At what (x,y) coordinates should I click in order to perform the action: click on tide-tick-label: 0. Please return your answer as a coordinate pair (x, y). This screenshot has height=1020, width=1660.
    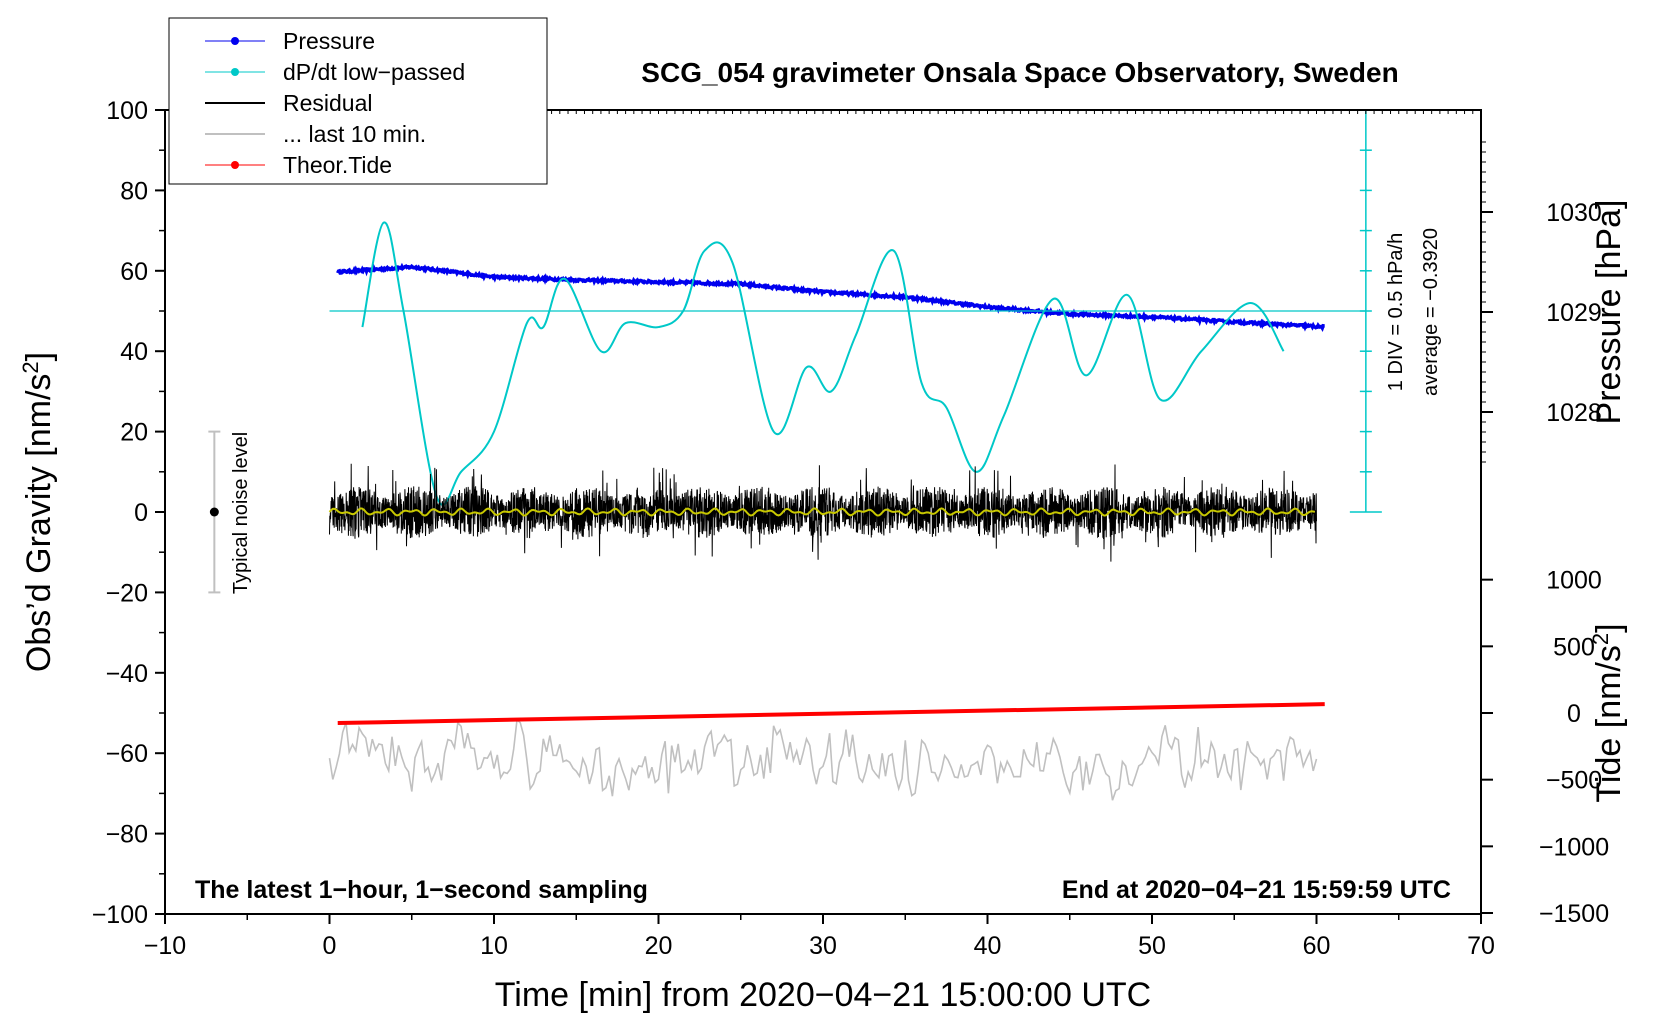
    Looking at the image, I should click on (1574, 714).